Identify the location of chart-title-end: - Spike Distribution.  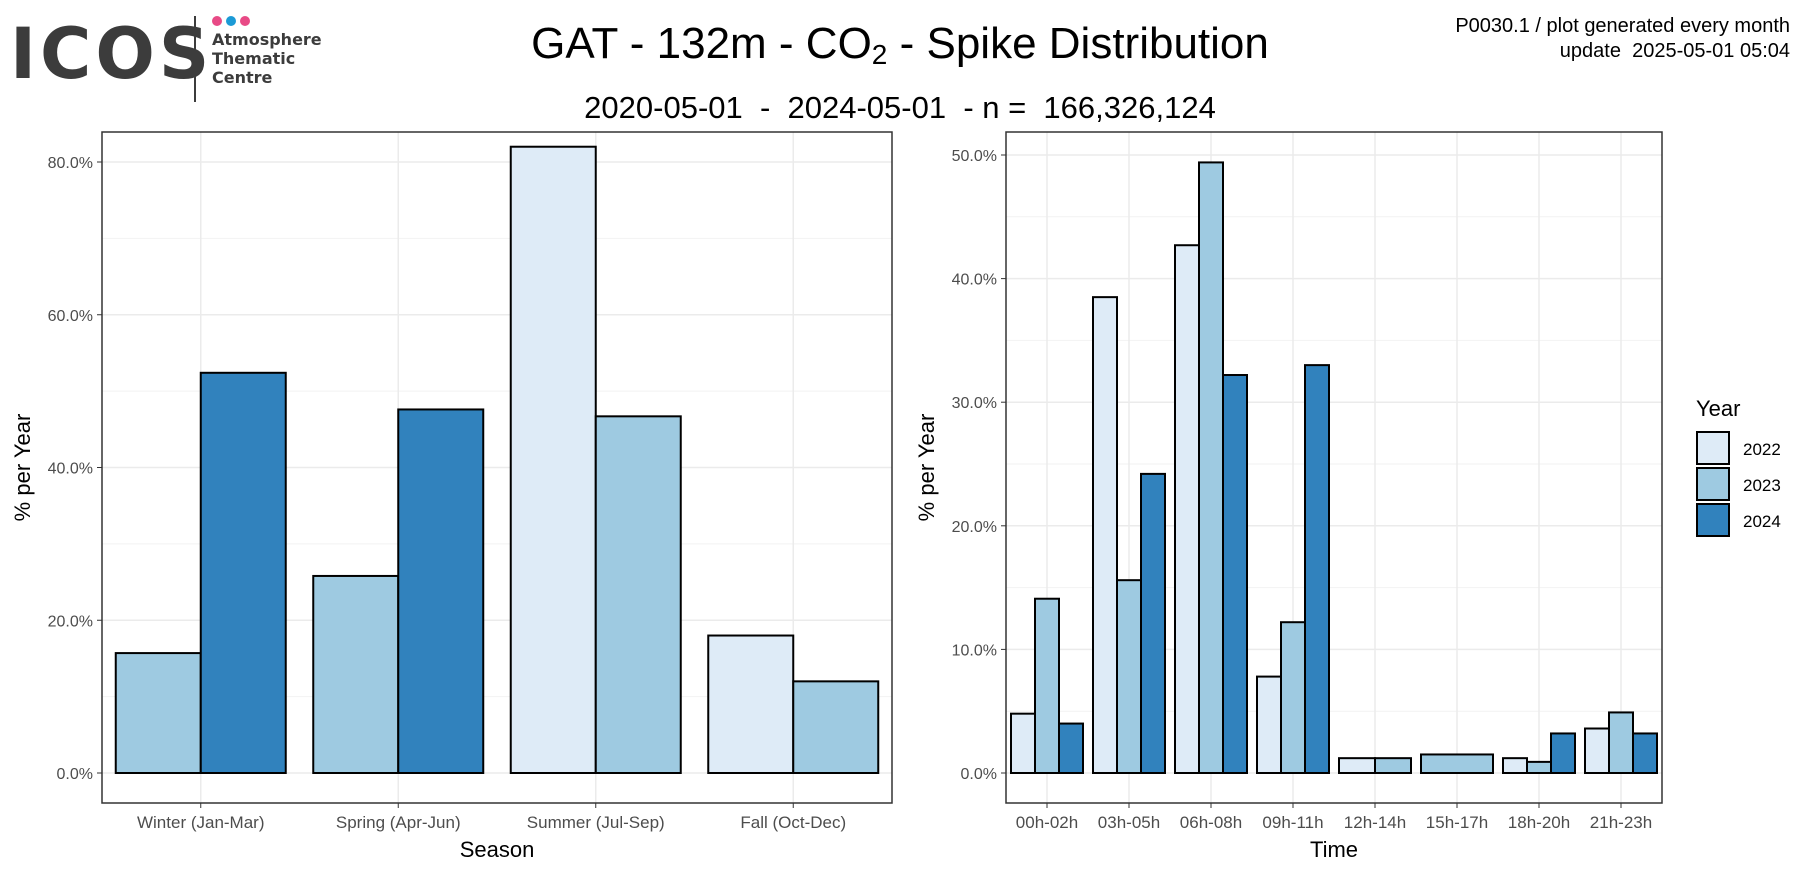
(1078, 43).